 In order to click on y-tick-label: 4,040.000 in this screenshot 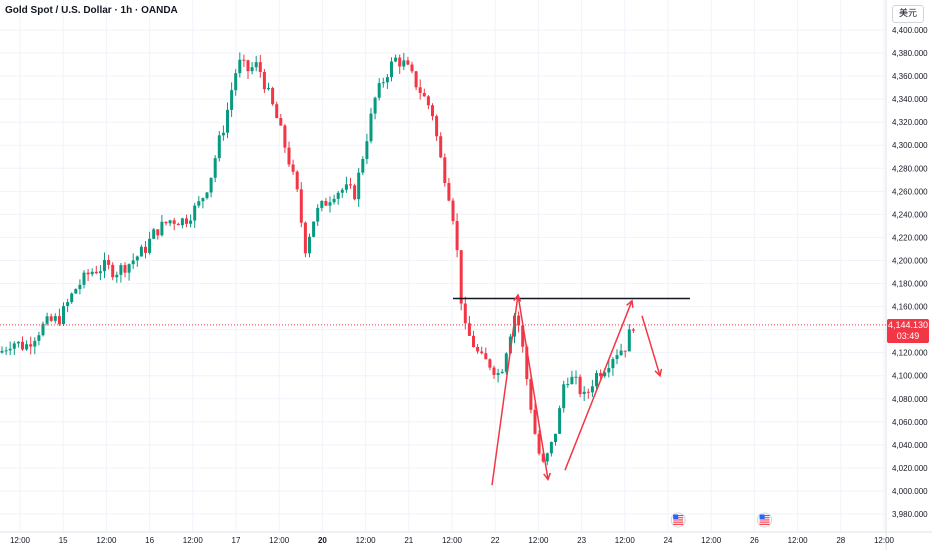, I will do `click(910, 445)`.